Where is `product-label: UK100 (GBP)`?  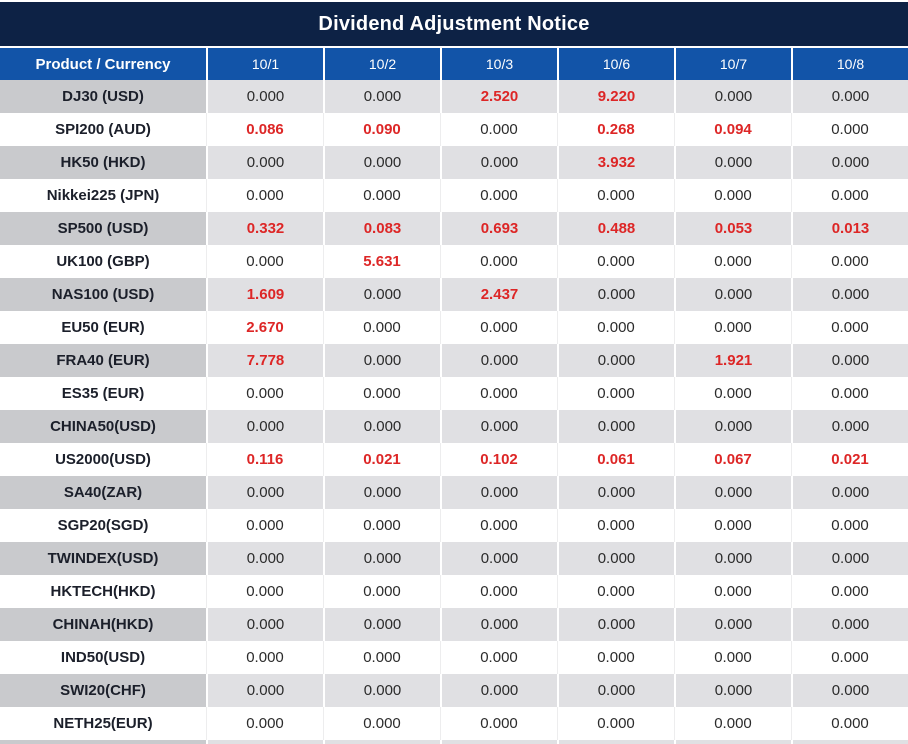 product-label: UK100 (GBP) is located at coordinates (103, 261).